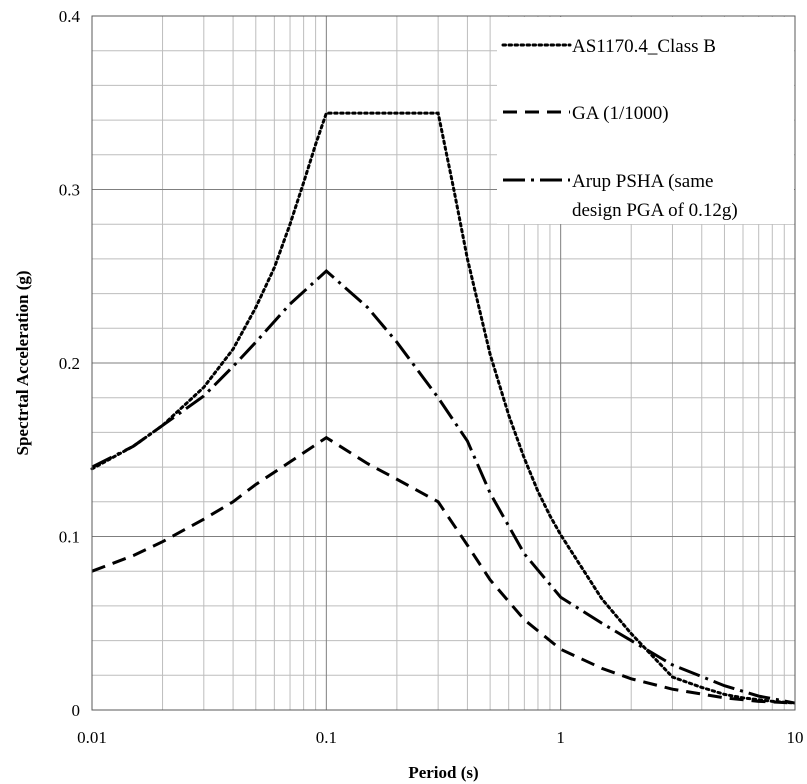 This screenshot has height=784, width=807. What do you see at coordinates (69, 190) in the screenshot?
I see `y-tick-label: 0.3` at bounding box center [69, 190].